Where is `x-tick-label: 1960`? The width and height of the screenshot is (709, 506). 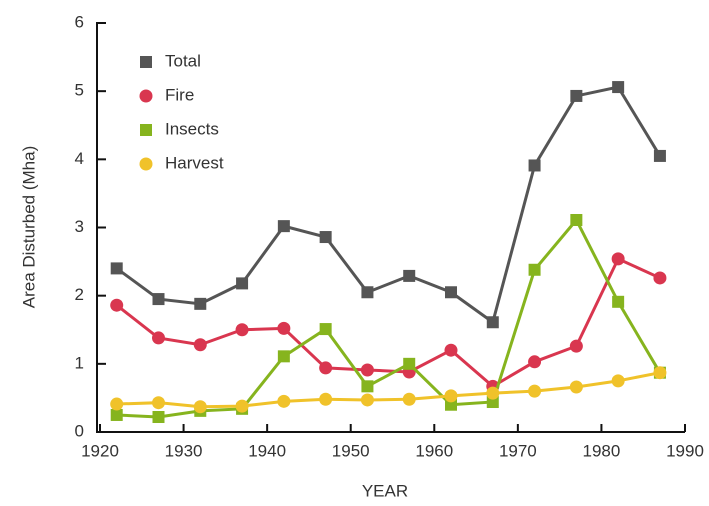
x-tick-label: 1960 is located at coordinates (434, 450).